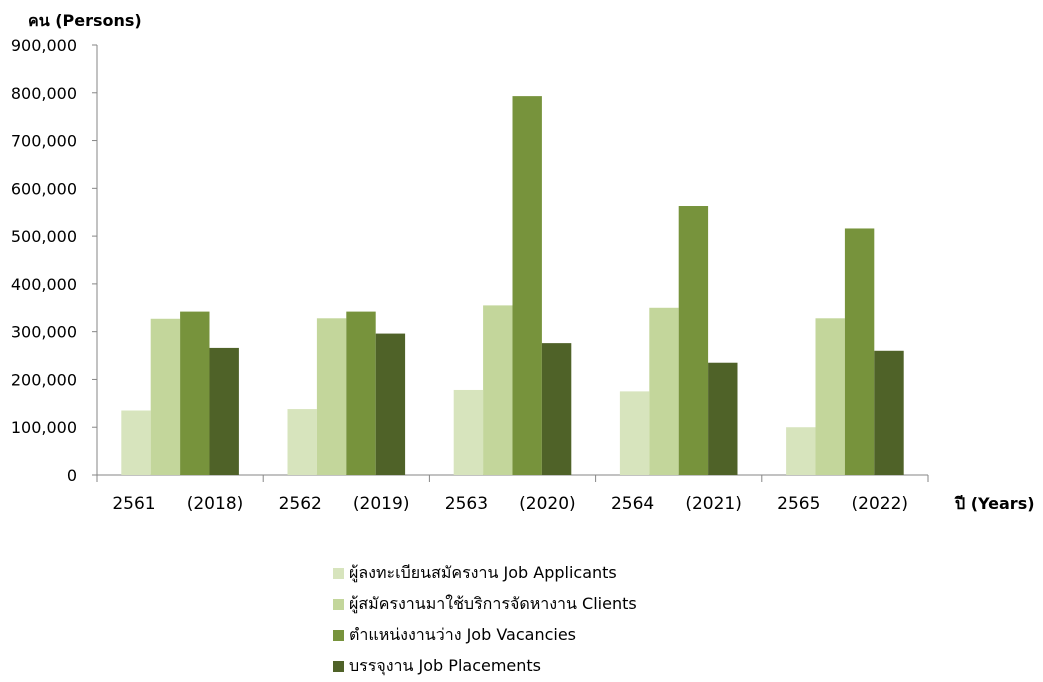  I want to click on y-tick-label: 500,000, so click(44, 236).